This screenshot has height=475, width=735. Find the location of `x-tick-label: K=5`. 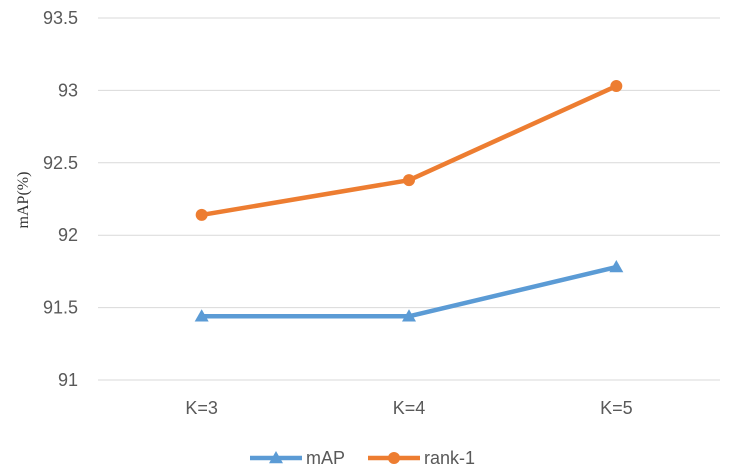

x-tick-label: K=5 is located at coordinates (616, 408).